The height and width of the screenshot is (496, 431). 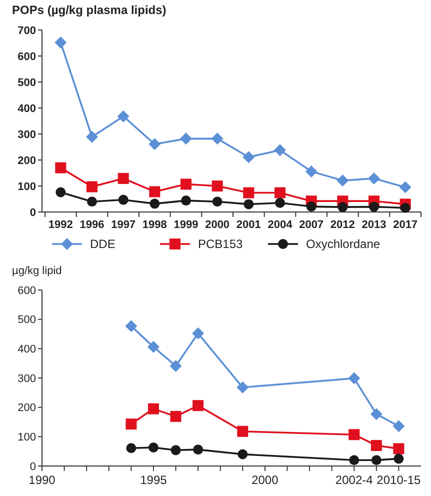 What do you see at coordinates (154, 225) in the screenshot?
I see `x-tick-label: 1998` at bounding box center [154, 225].